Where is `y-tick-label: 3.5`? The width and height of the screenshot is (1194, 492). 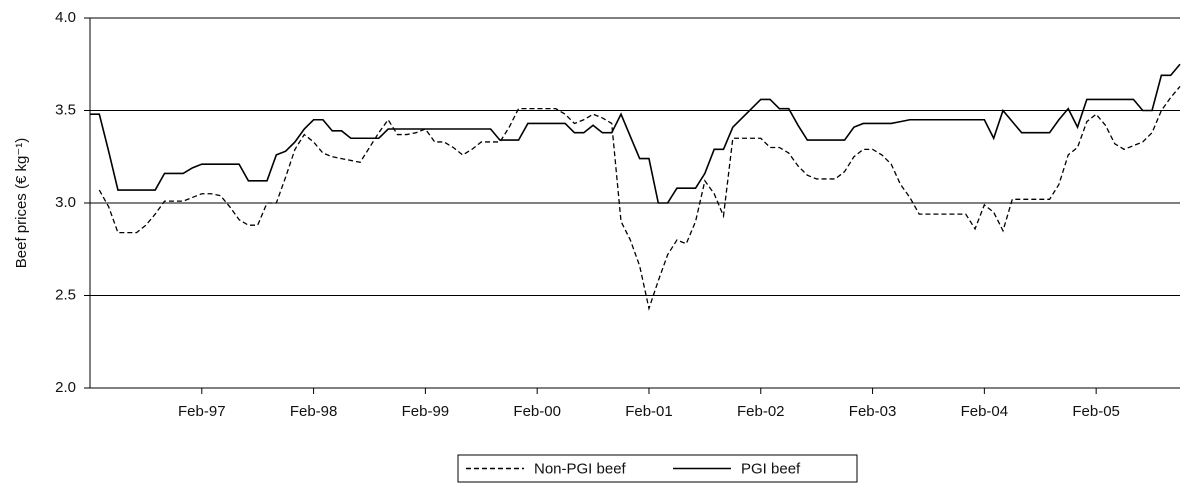
y-tick-label: 3.5 is located at coordinates (65, 109).